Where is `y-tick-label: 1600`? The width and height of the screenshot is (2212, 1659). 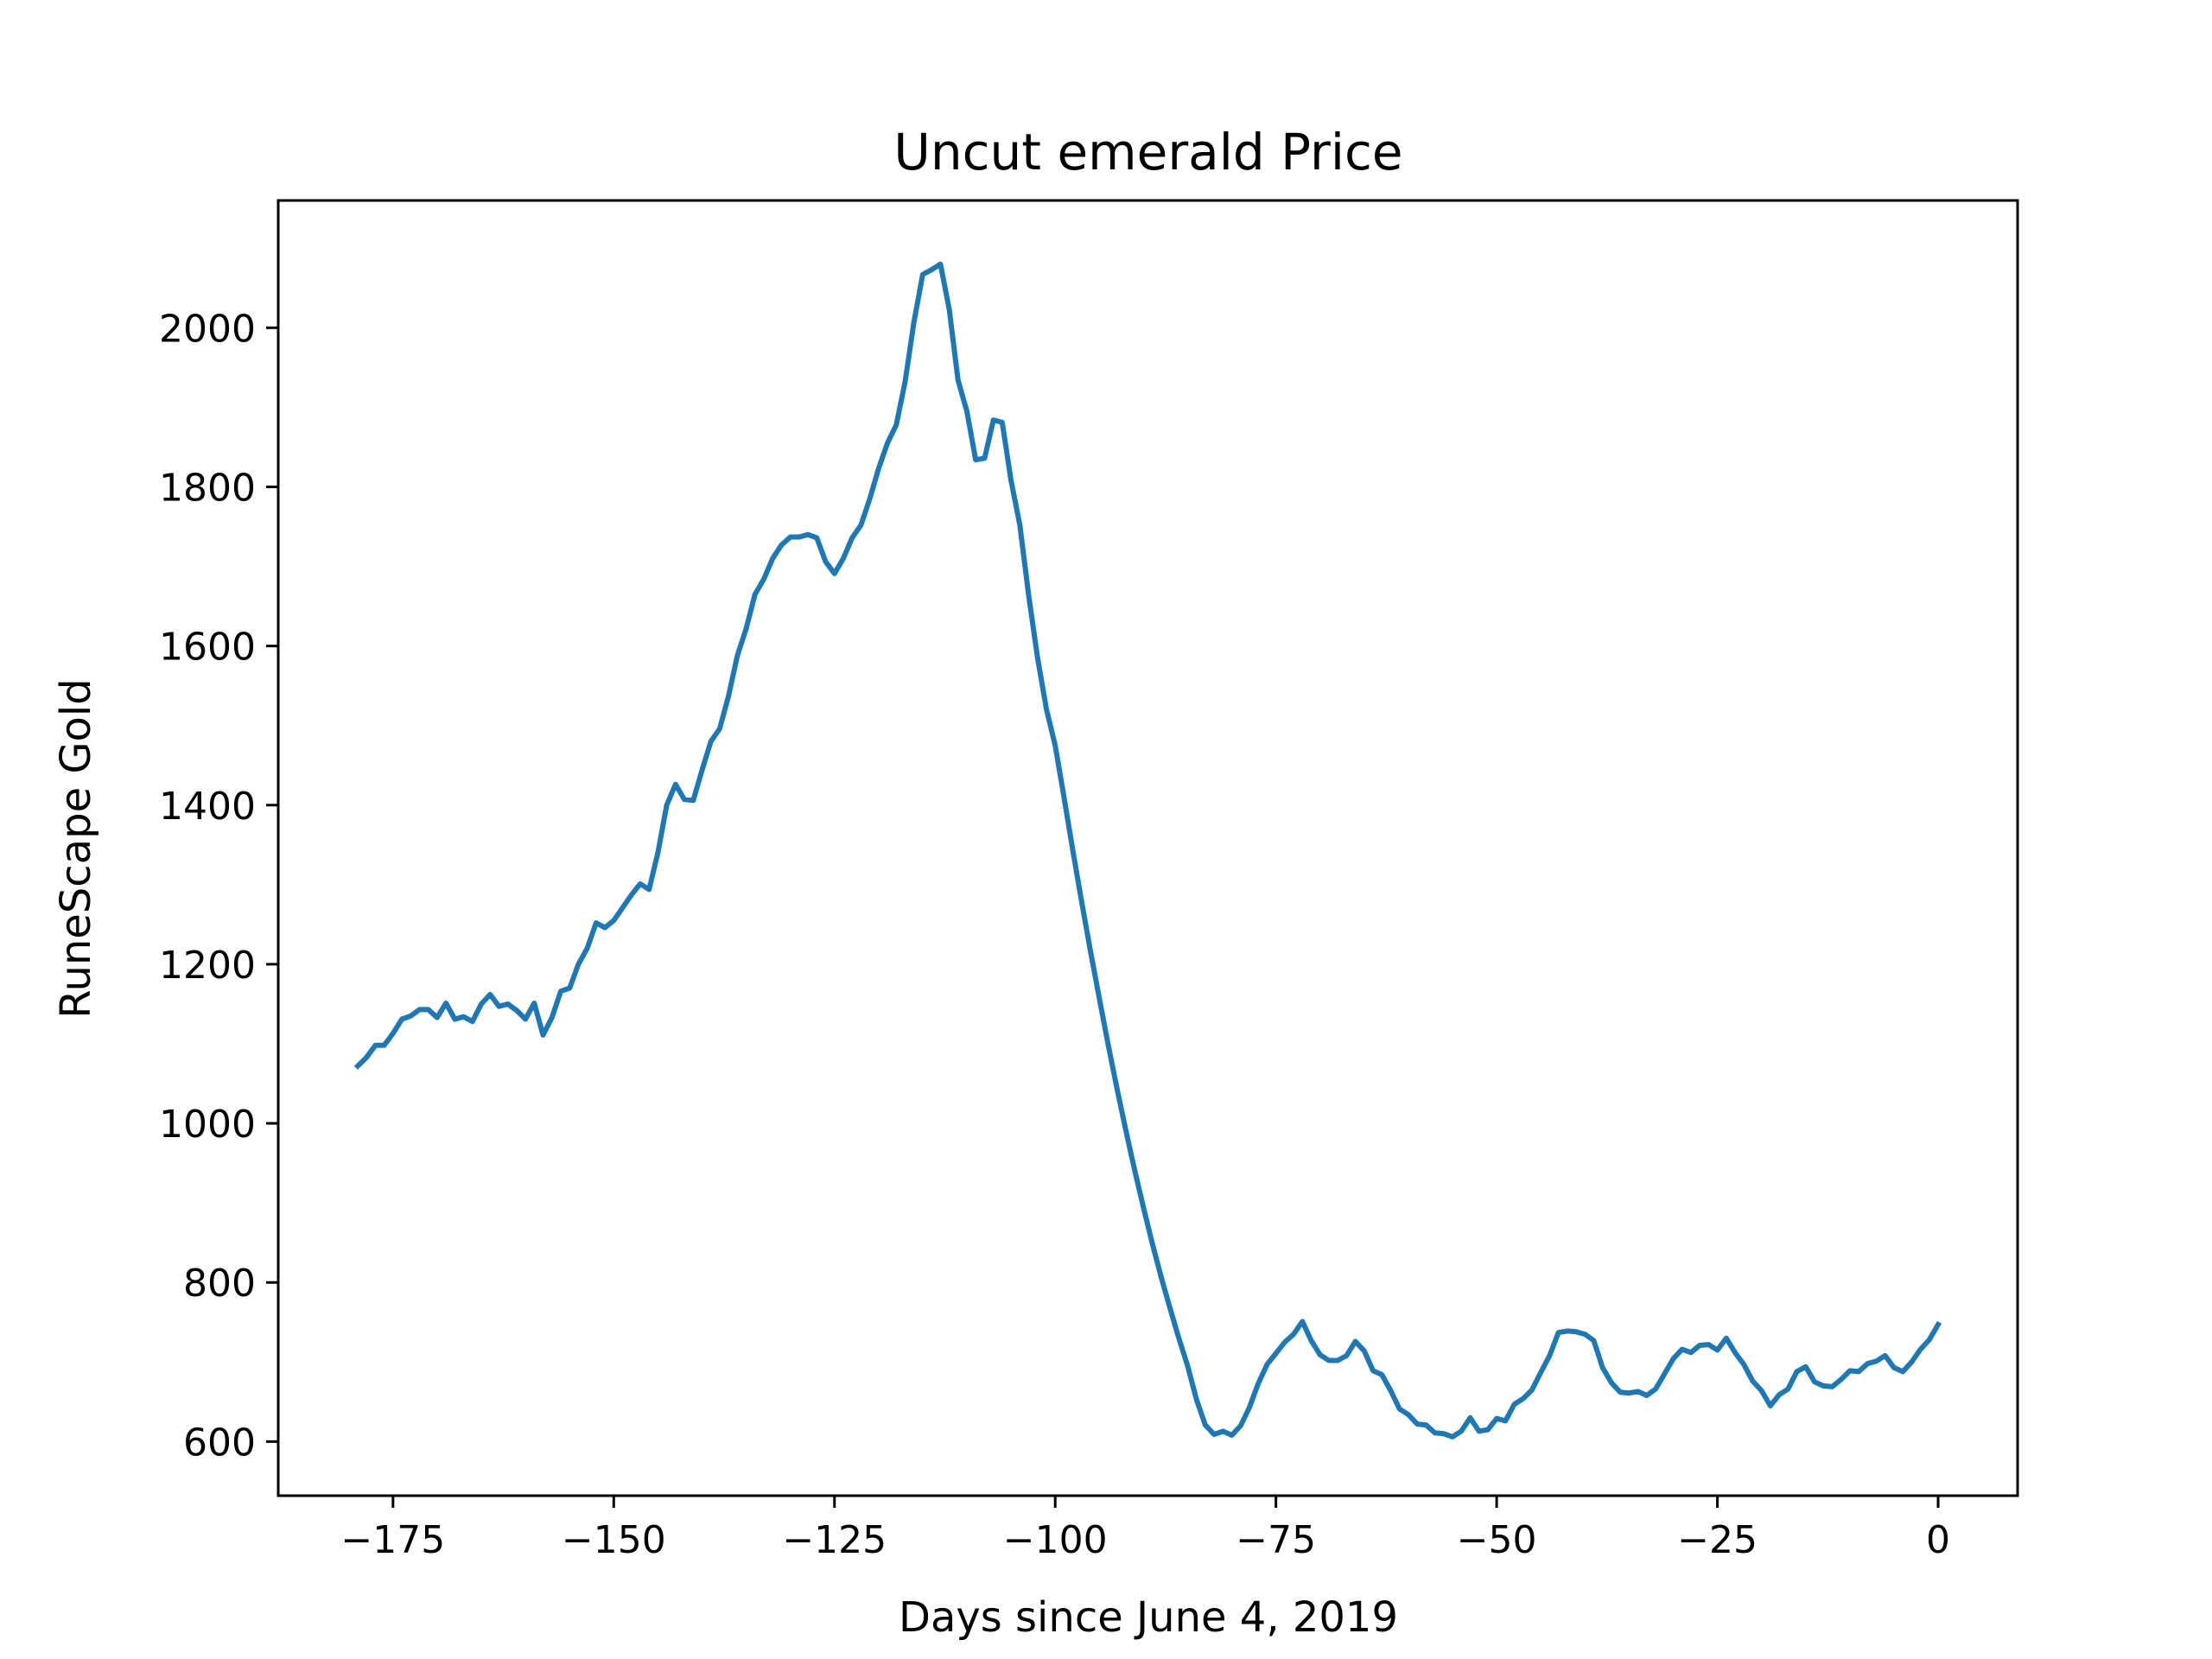 y-tick-label: 1600 is located at coordinates (207, 648).